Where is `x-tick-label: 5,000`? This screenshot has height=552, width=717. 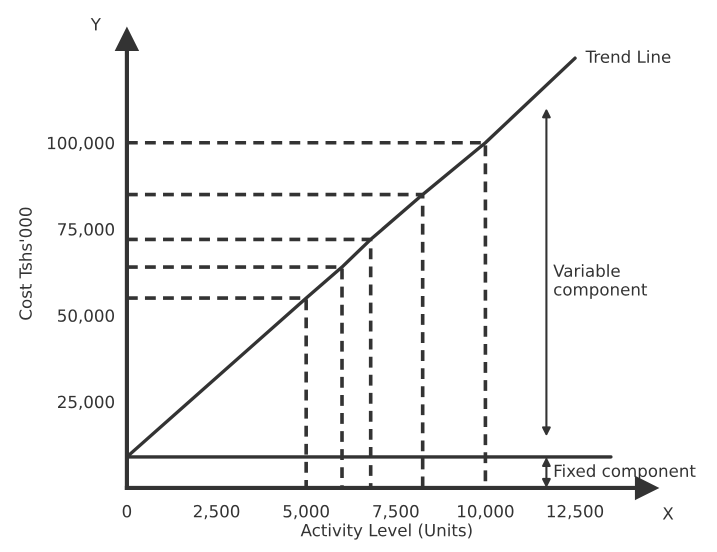
x-tick-label: 5,000 is located at coordinates (306, 512).